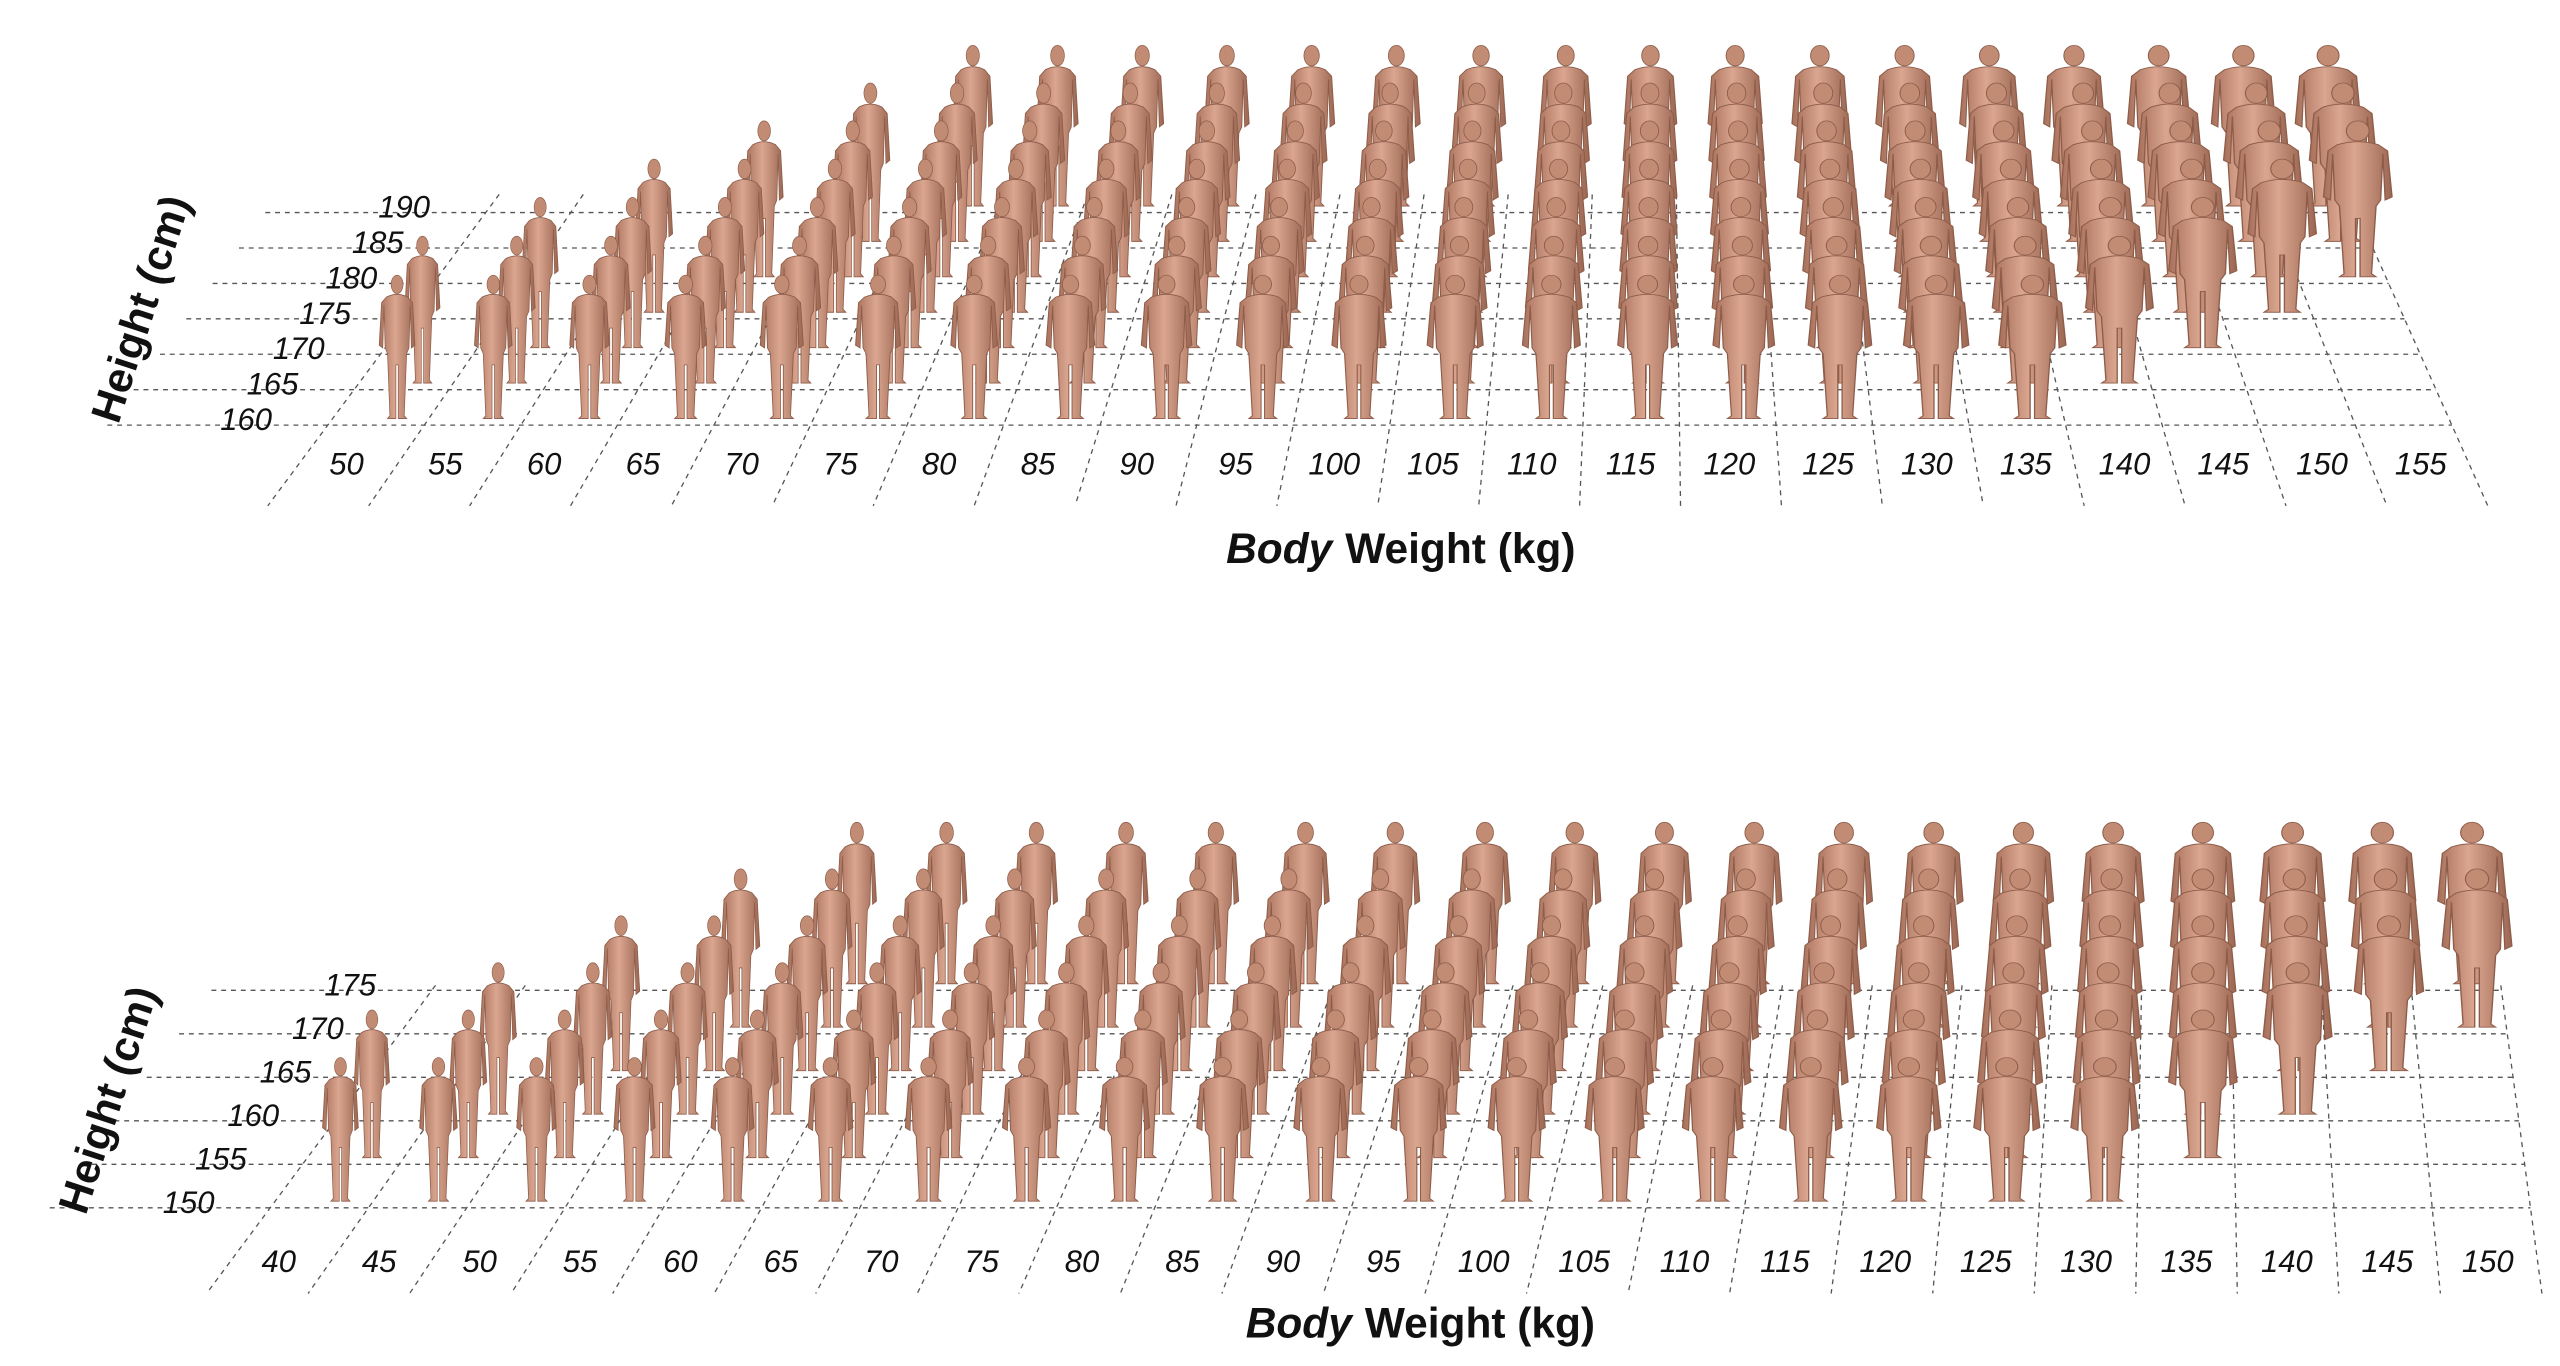 This screenshot has height=1366, width=2560. I want to click on y-tick-label: 180, so click(352, 277).